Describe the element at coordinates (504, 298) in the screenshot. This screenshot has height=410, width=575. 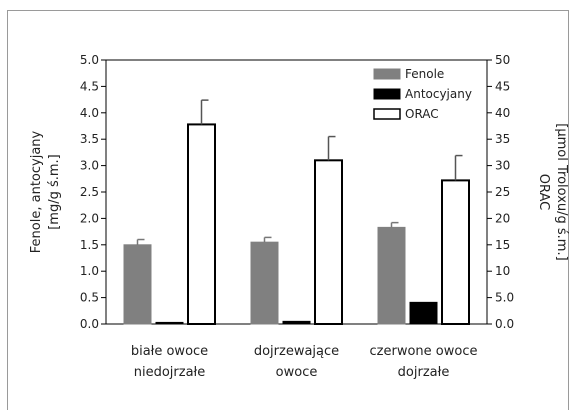
I see `right-tick-label: 5.0` at that location.